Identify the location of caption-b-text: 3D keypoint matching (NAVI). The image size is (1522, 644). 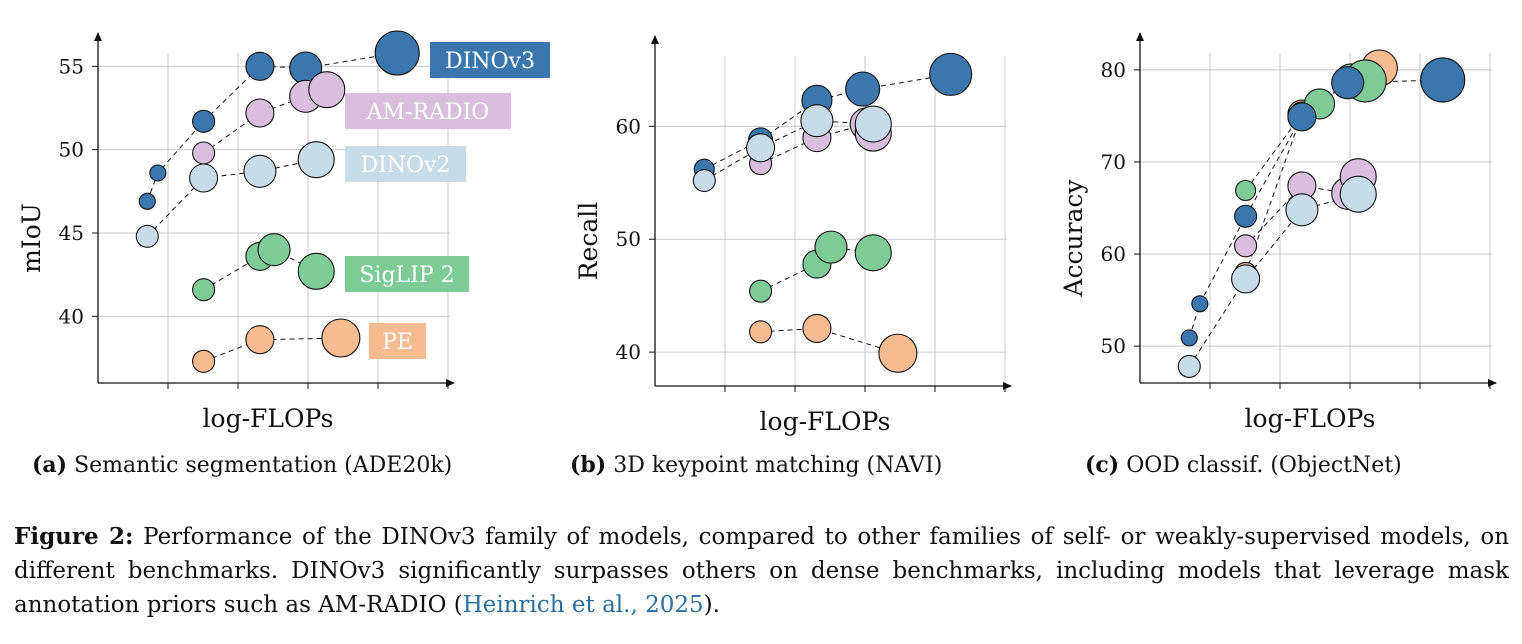
(774, 465).